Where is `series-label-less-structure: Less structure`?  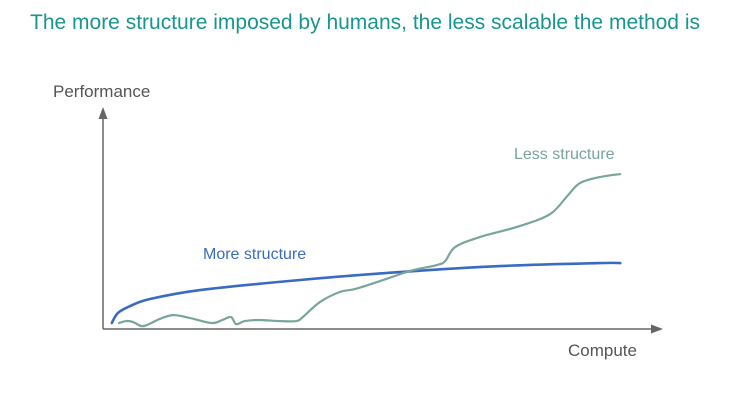 series-label-less-structure: Less structure is located at coordinates (564, 154).